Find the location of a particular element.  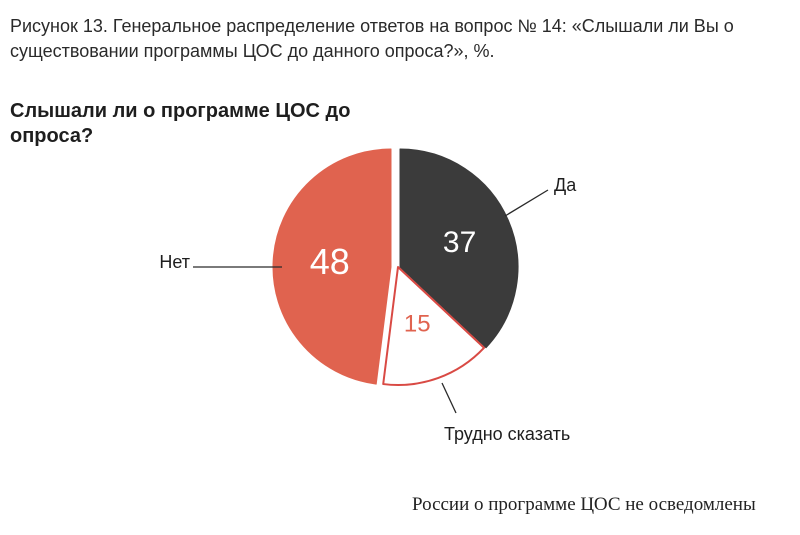

slice-label-net: Нет is located at coordinates (174, 262).